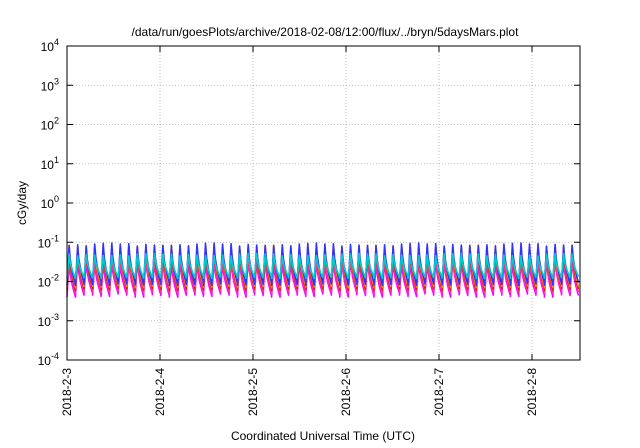 Image resolution: width=640 pixels, height=448 pixels. Describe the element at coordinates (48, 320) in the screenshot. I see `y-tick-label: 10⁻³` at that location.